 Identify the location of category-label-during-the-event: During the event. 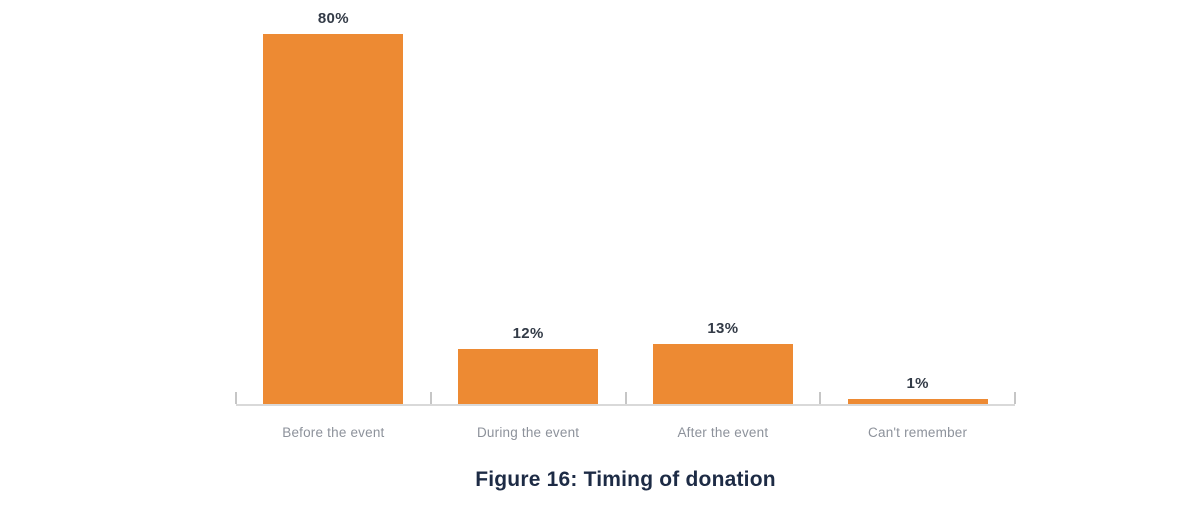
(528, 432).